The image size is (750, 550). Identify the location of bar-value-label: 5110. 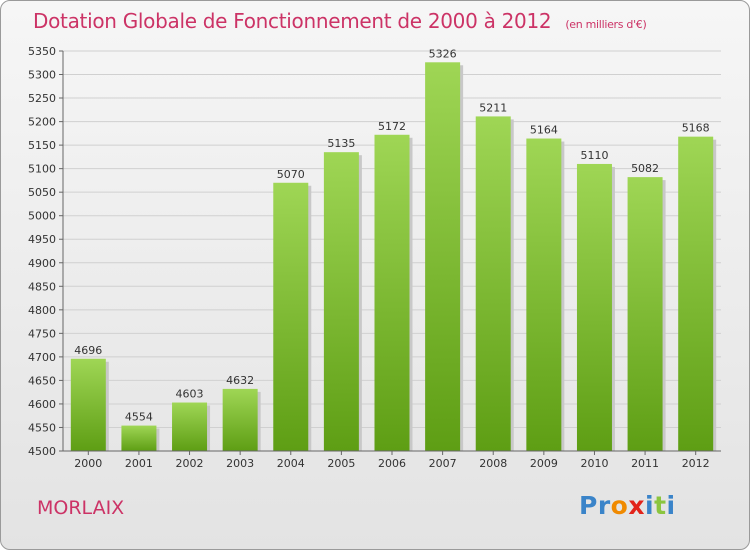
(594, 155).